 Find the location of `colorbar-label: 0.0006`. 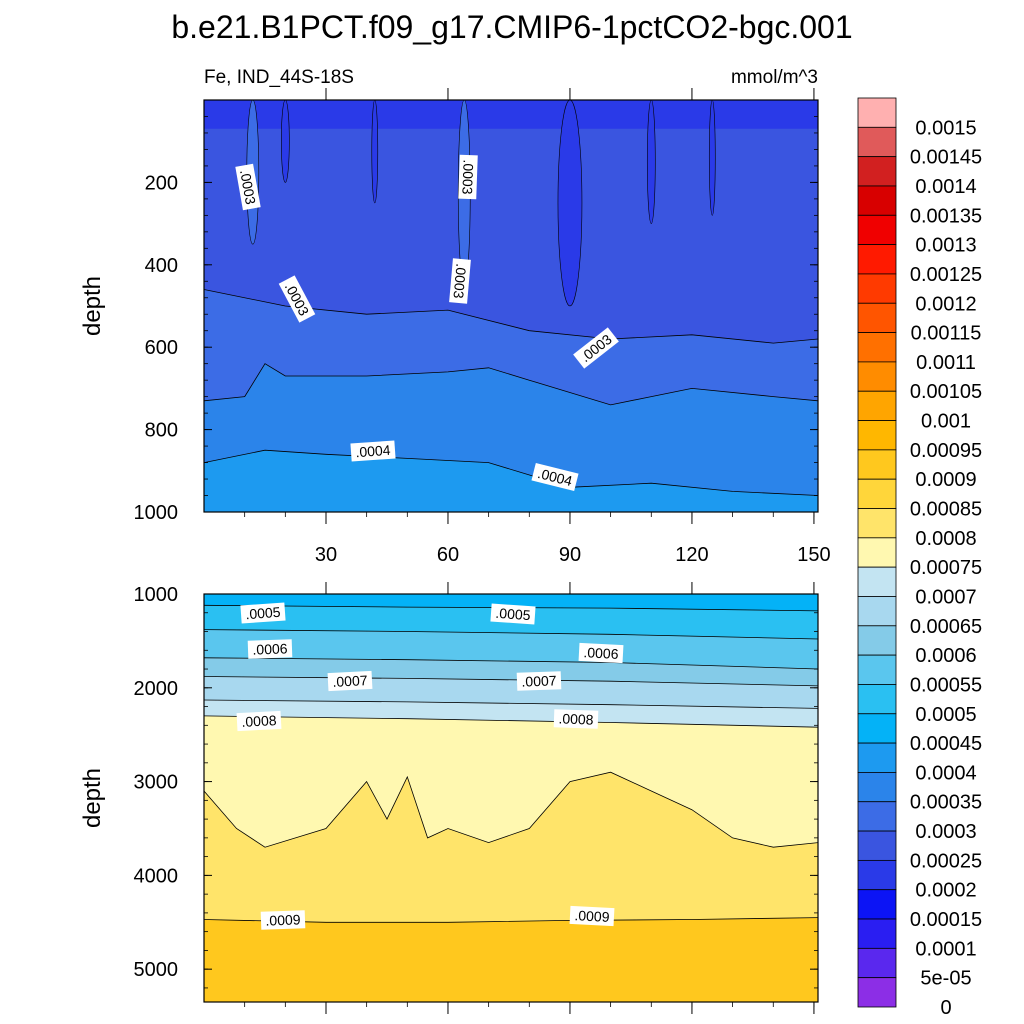

colorbar-label: 0.0006 is located at coordinates (945, 656).